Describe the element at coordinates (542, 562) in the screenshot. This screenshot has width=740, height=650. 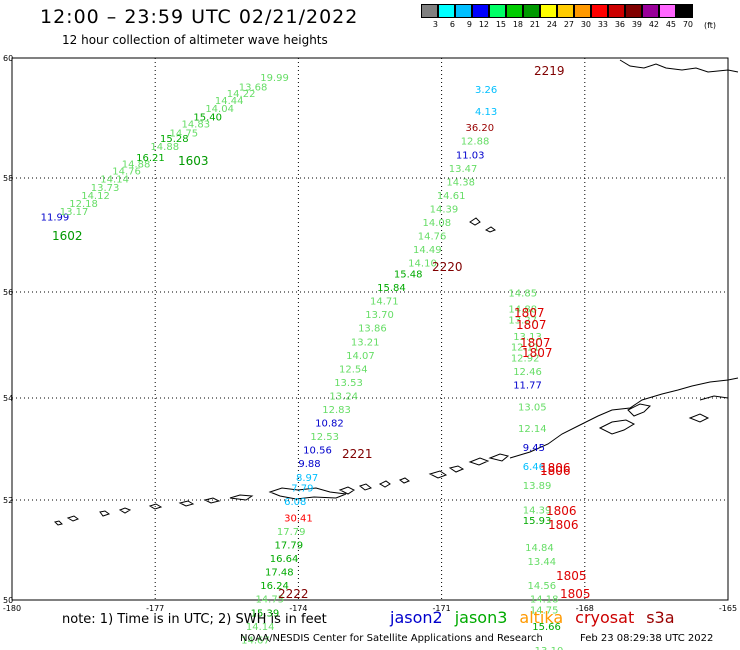
I see `wave-height-value: 13.44` at that location.